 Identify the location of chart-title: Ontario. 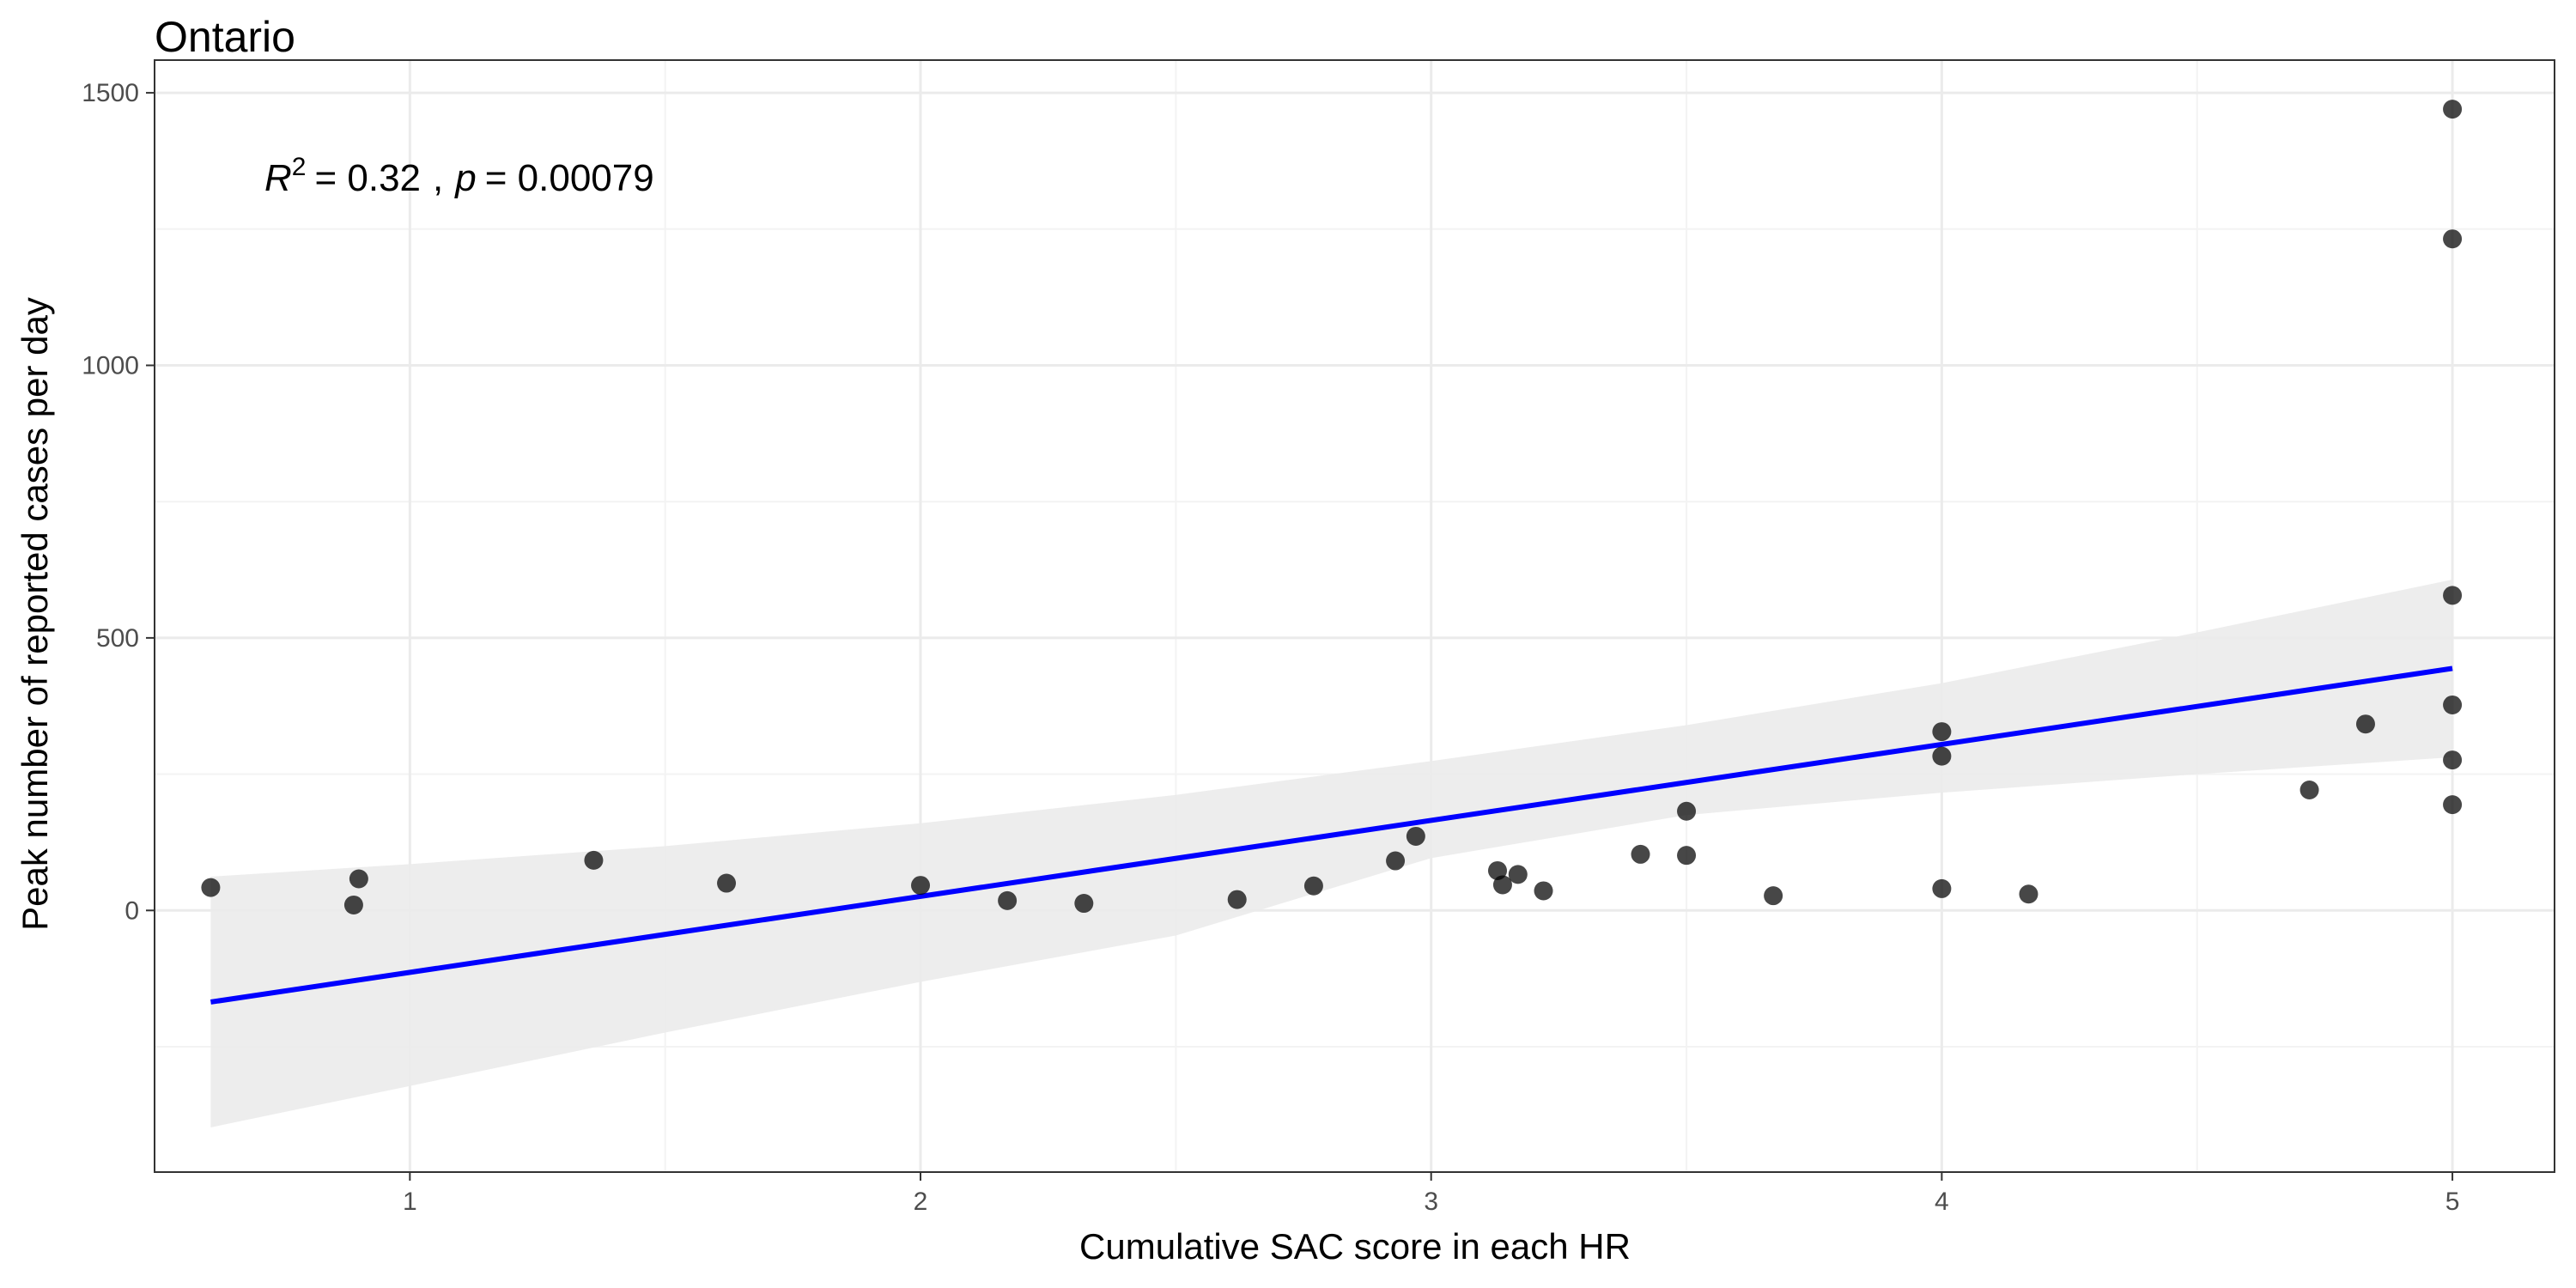
(225, 37).